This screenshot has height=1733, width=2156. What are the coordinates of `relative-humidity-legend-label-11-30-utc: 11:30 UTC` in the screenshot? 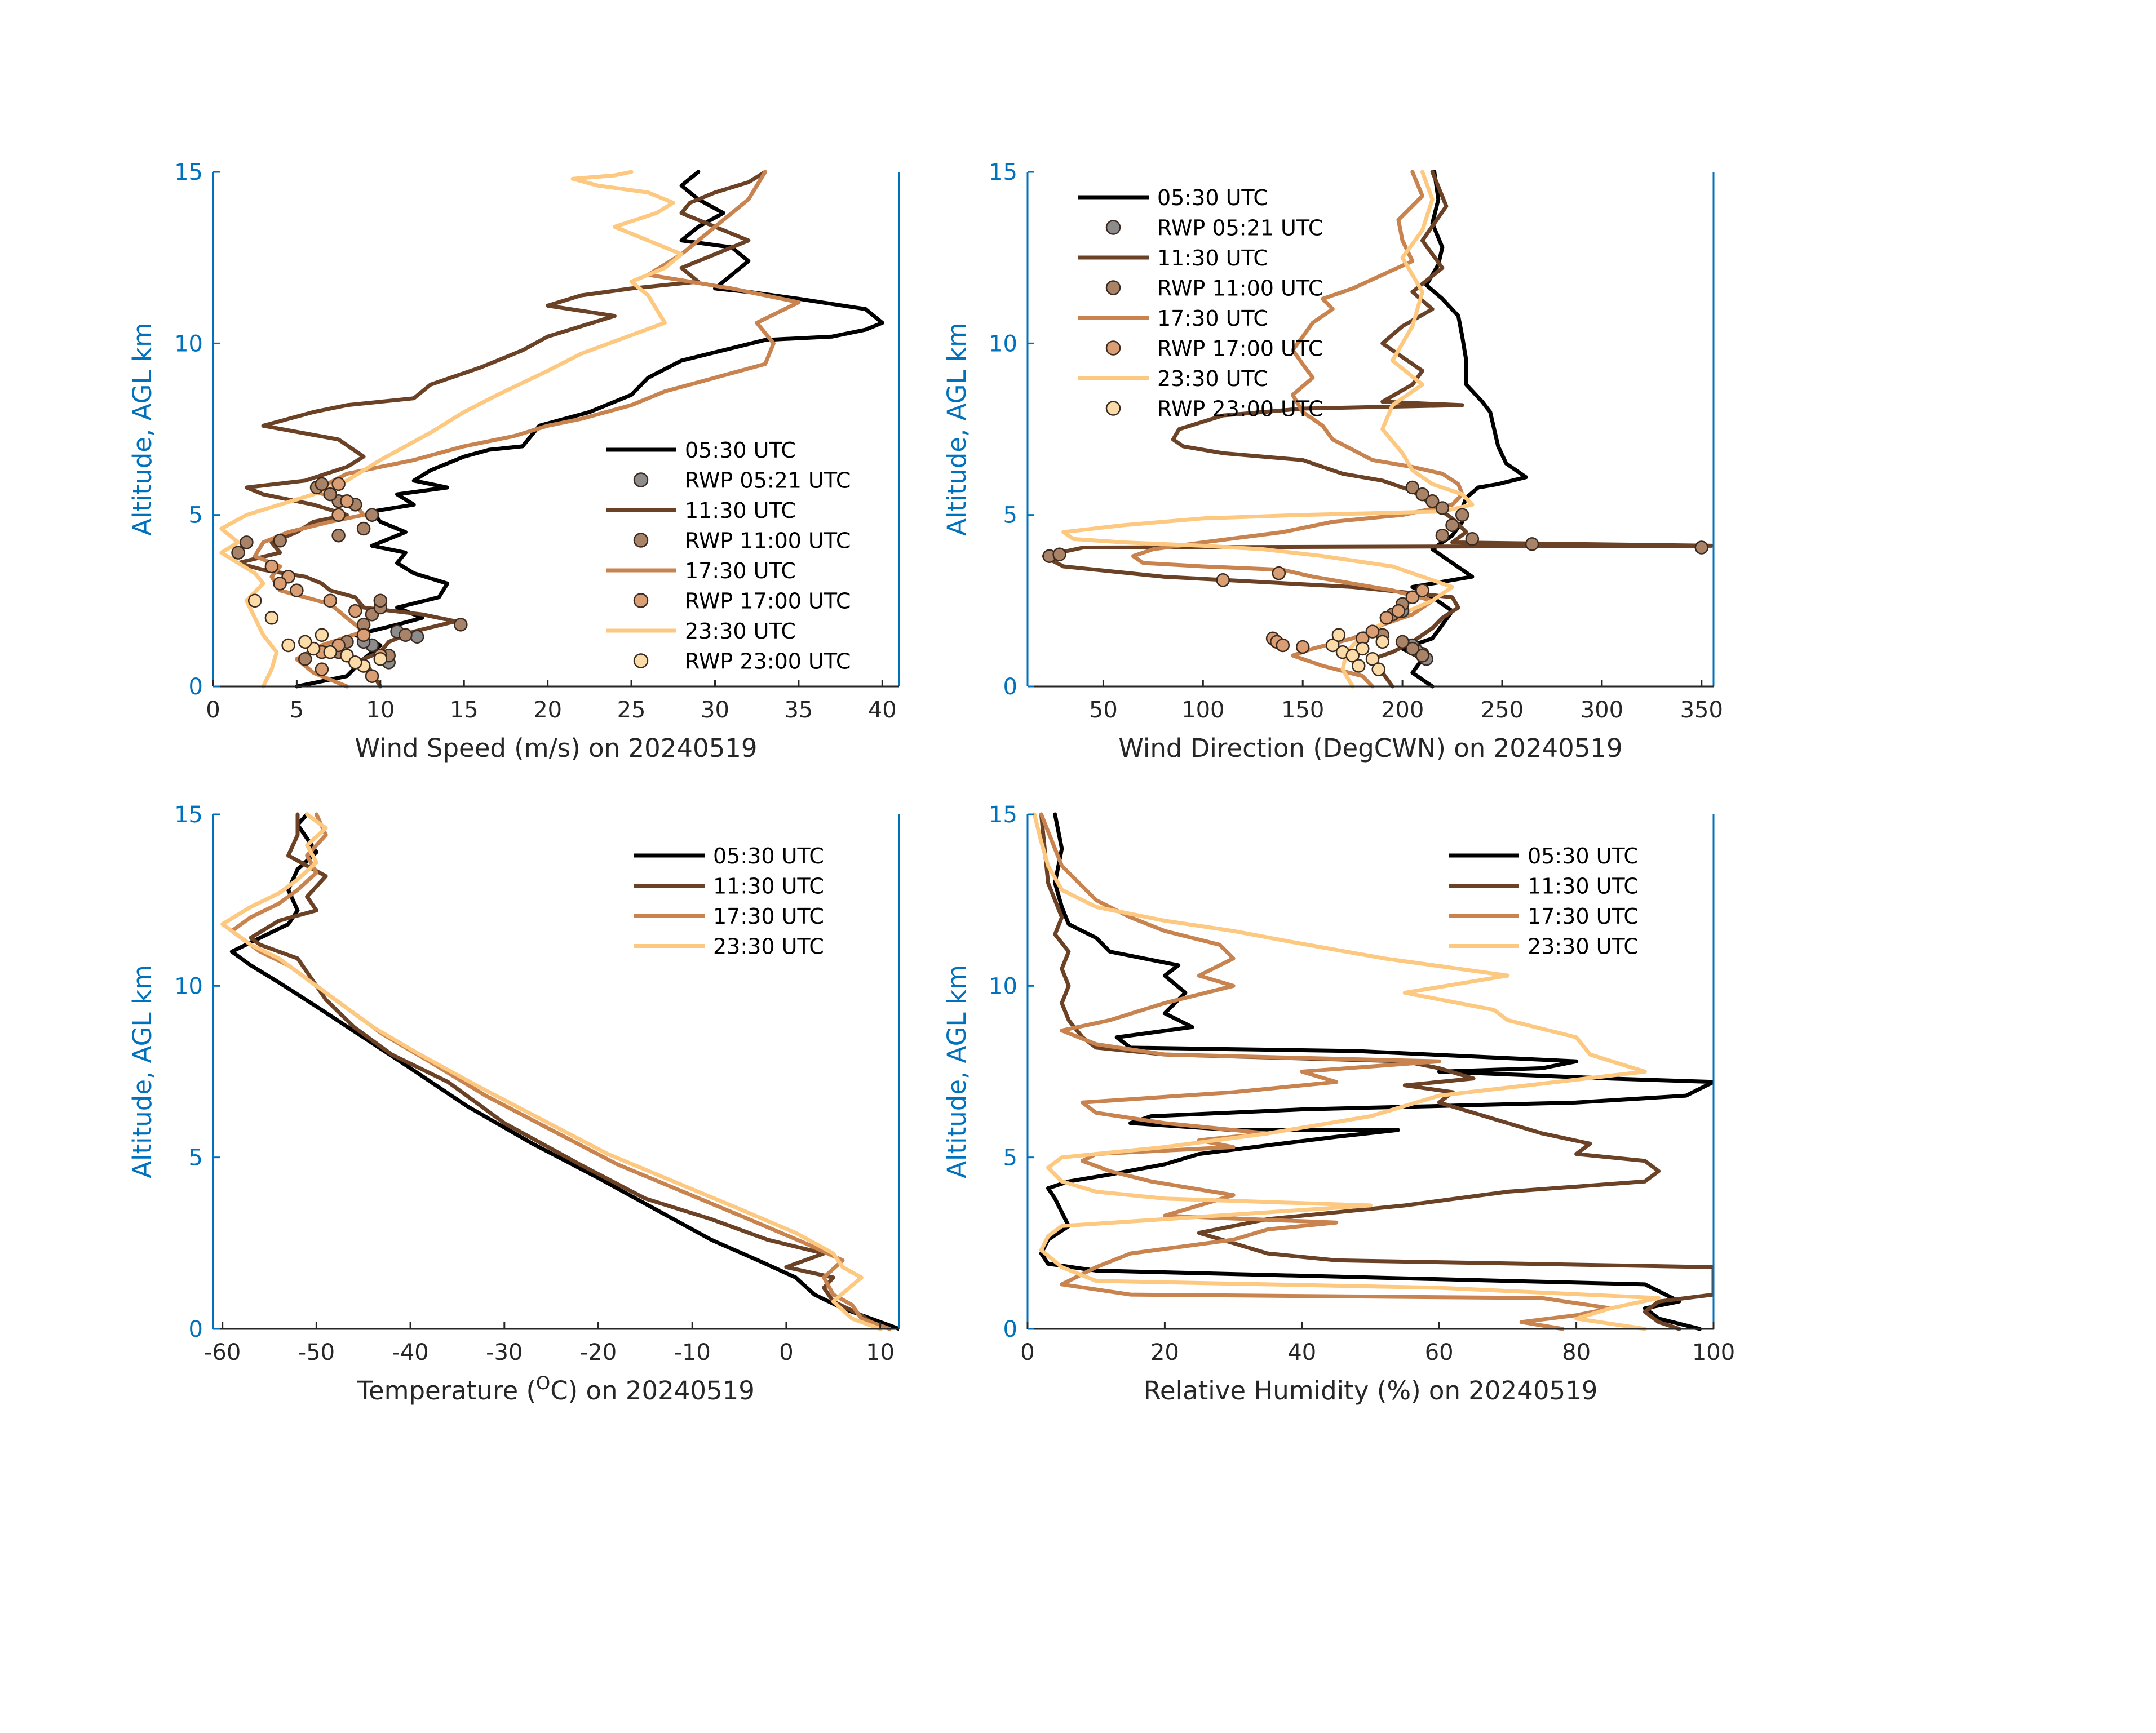 It's located at (1583, 886).